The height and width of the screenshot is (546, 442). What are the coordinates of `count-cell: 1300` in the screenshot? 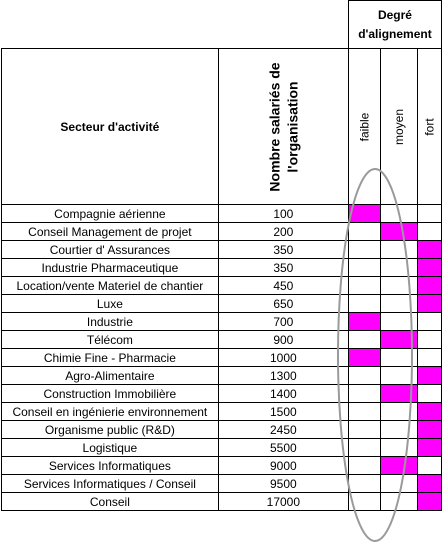 It's located at (283, 375).